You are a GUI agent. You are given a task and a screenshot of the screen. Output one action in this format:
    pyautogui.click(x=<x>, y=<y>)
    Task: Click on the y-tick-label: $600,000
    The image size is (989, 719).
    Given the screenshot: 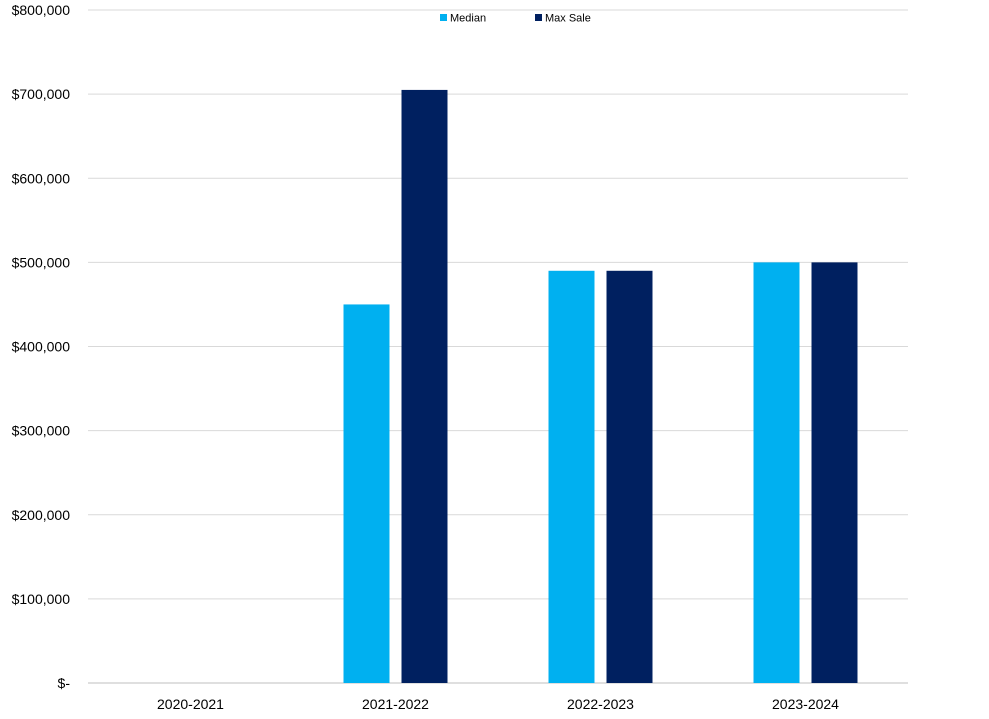 What is the action you would take?
    pyautogui.click(x=41, y=178)
    